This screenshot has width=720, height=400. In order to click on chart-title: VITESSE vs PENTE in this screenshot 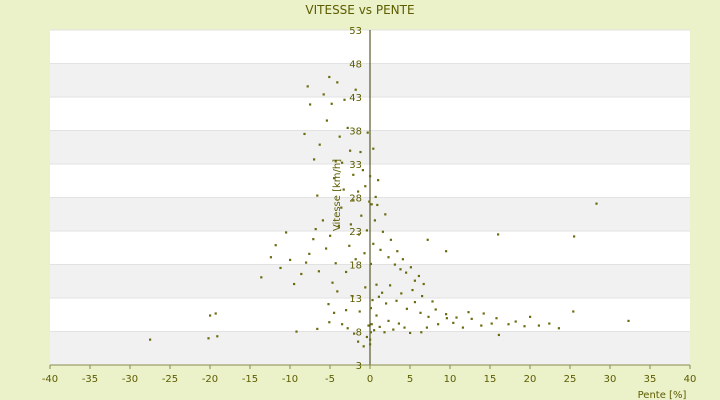, I will do `click(359, 10)`.